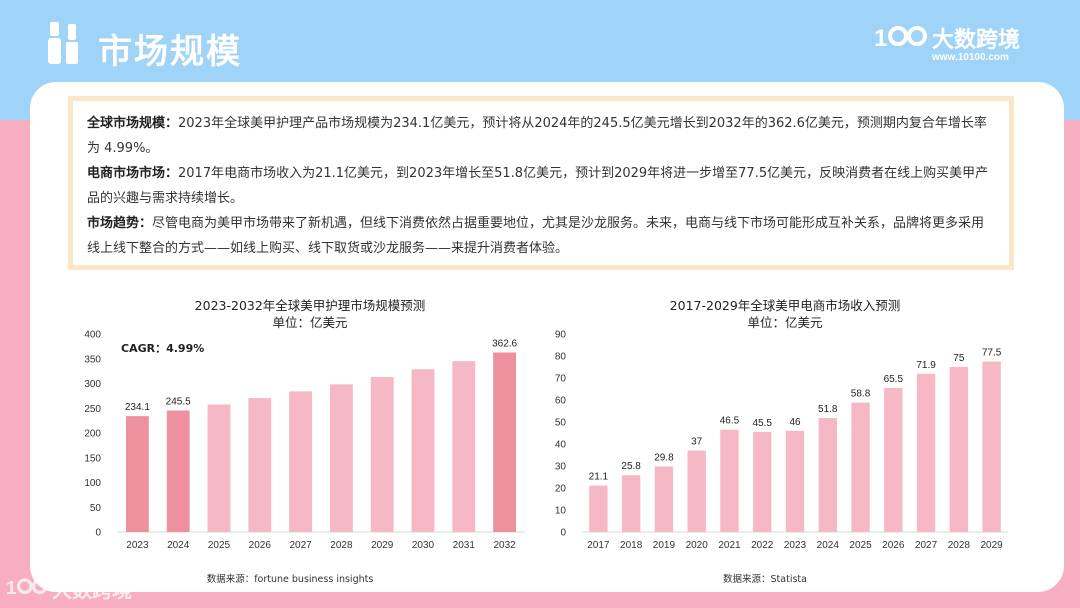  What do you see at coordinates (63, 43) in the screenshot?
I see `nail-polish-icon` at bounding box center [63, 43].